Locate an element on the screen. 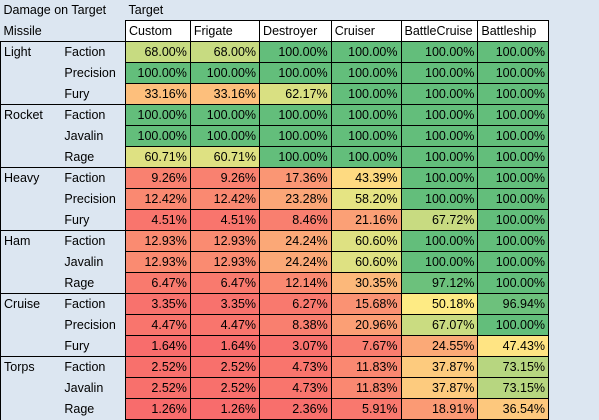 The width and height of the screenshot is (599, 420). damage-cell: 4.47% is located at coordinates (158, 325).